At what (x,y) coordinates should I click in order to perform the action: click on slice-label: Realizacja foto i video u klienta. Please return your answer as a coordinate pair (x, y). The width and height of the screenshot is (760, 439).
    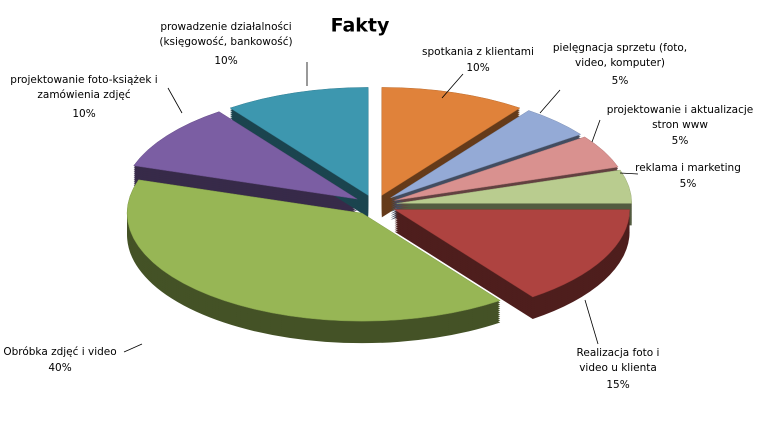
    Looking at the image, I should click on (618, 360).